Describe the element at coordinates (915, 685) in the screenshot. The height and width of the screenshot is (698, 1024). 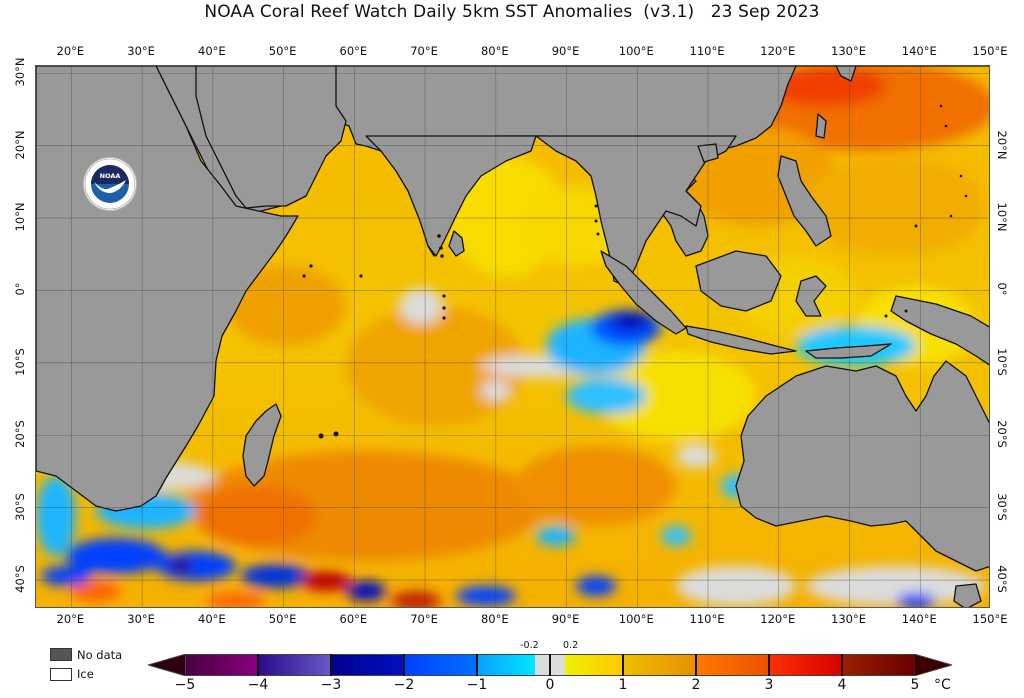
I see `colorbar-tick-label: 5` at that location.